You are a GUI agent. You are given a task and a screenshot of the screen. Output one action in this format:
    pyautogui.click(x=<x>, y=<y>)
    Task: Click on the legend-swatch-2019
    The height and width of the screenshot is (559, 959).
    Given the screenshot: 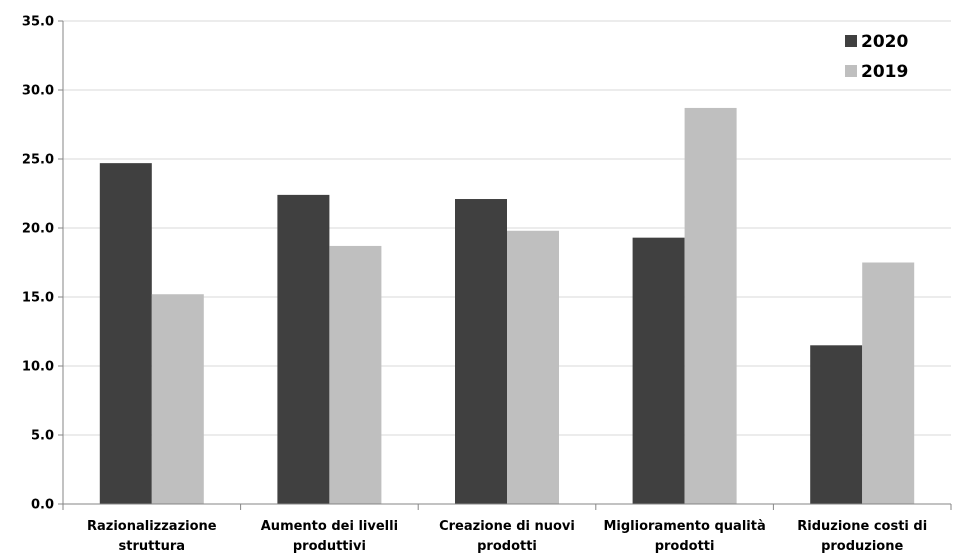 What is the action you would take?
    pyautogui.click(x=851, y=71)
    